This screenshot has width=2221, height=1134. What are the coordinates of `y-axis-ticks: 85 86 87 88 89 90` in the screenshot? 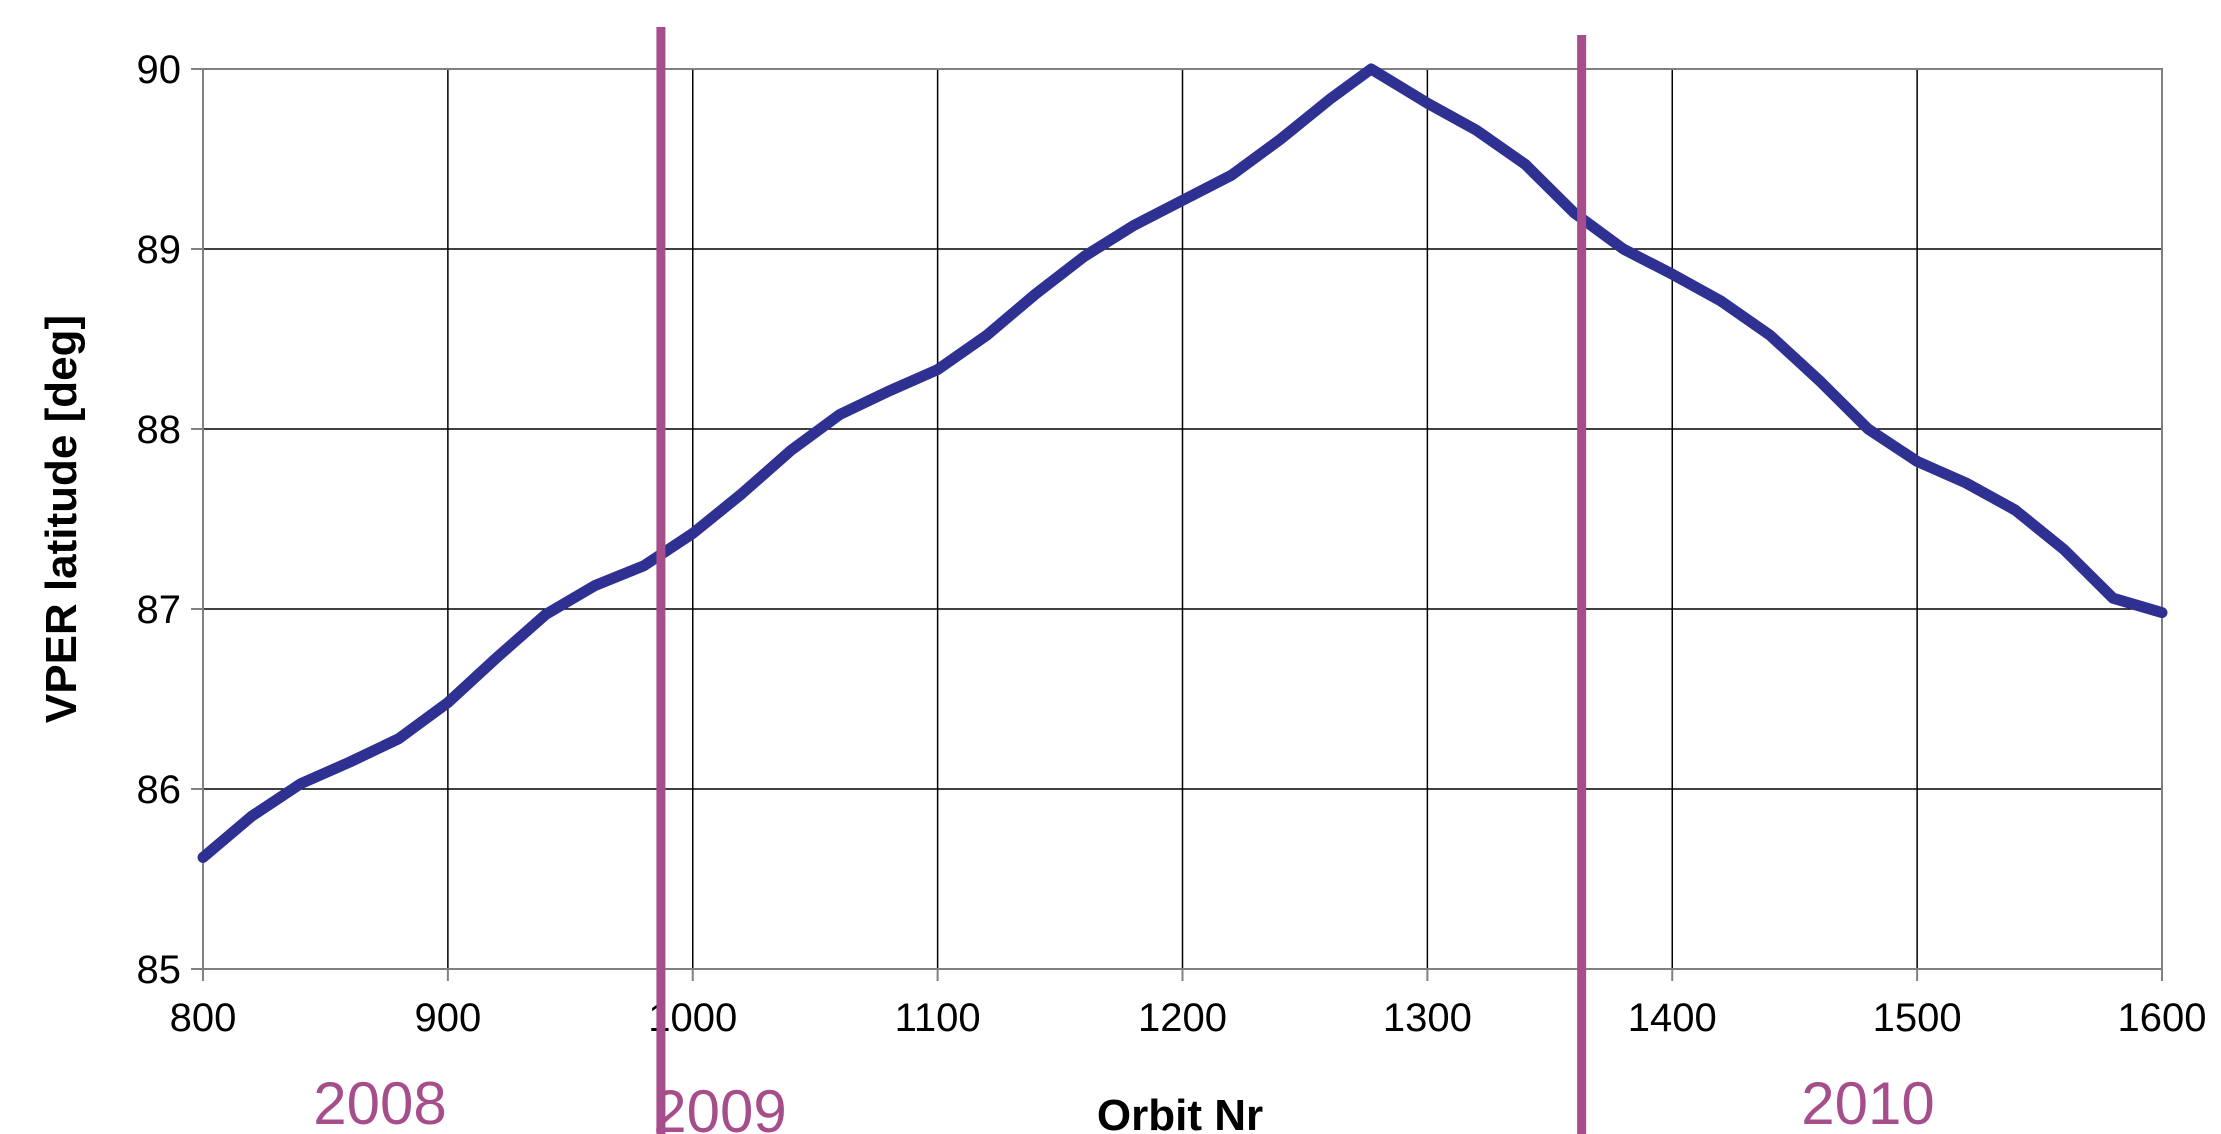 It's located at (170, 520).